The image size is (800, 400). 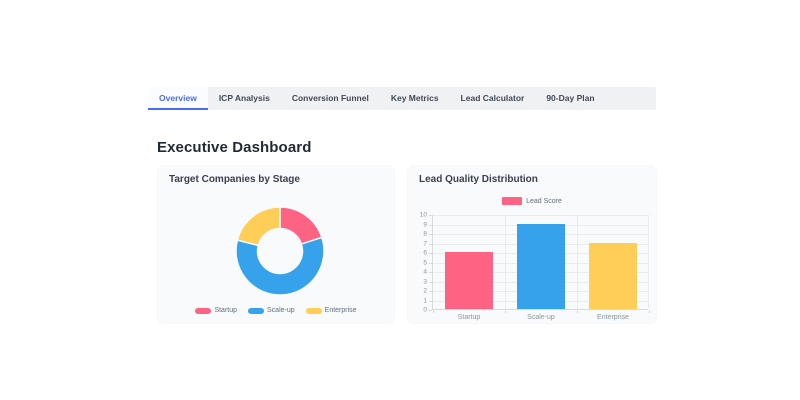 I want to click on x-axis-label-scale-up: Scale-up, so click(x=541, y=317).